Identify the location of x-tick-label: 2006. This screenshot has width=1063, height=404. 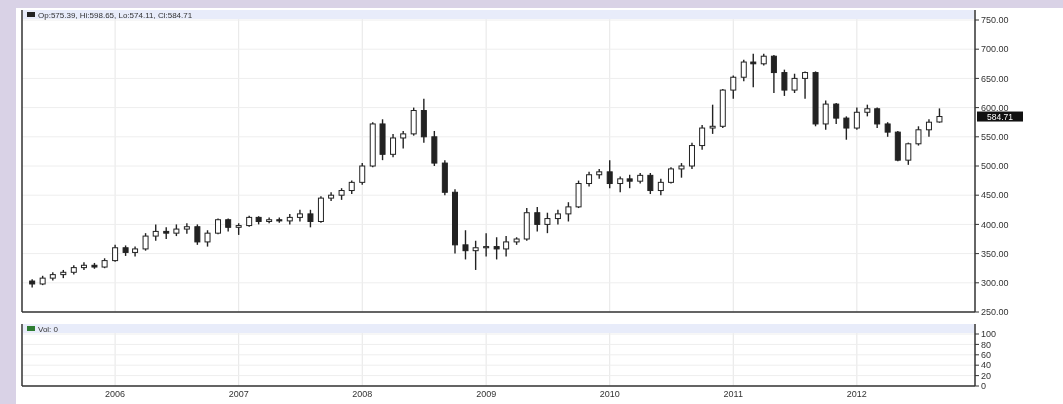
(115, 394).